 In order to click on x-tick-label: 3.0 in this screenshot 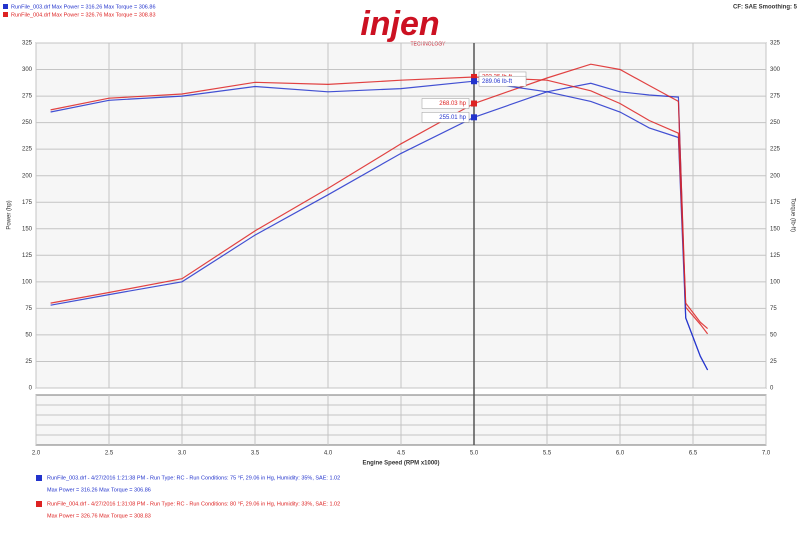, I will do `click(182, 454)`.